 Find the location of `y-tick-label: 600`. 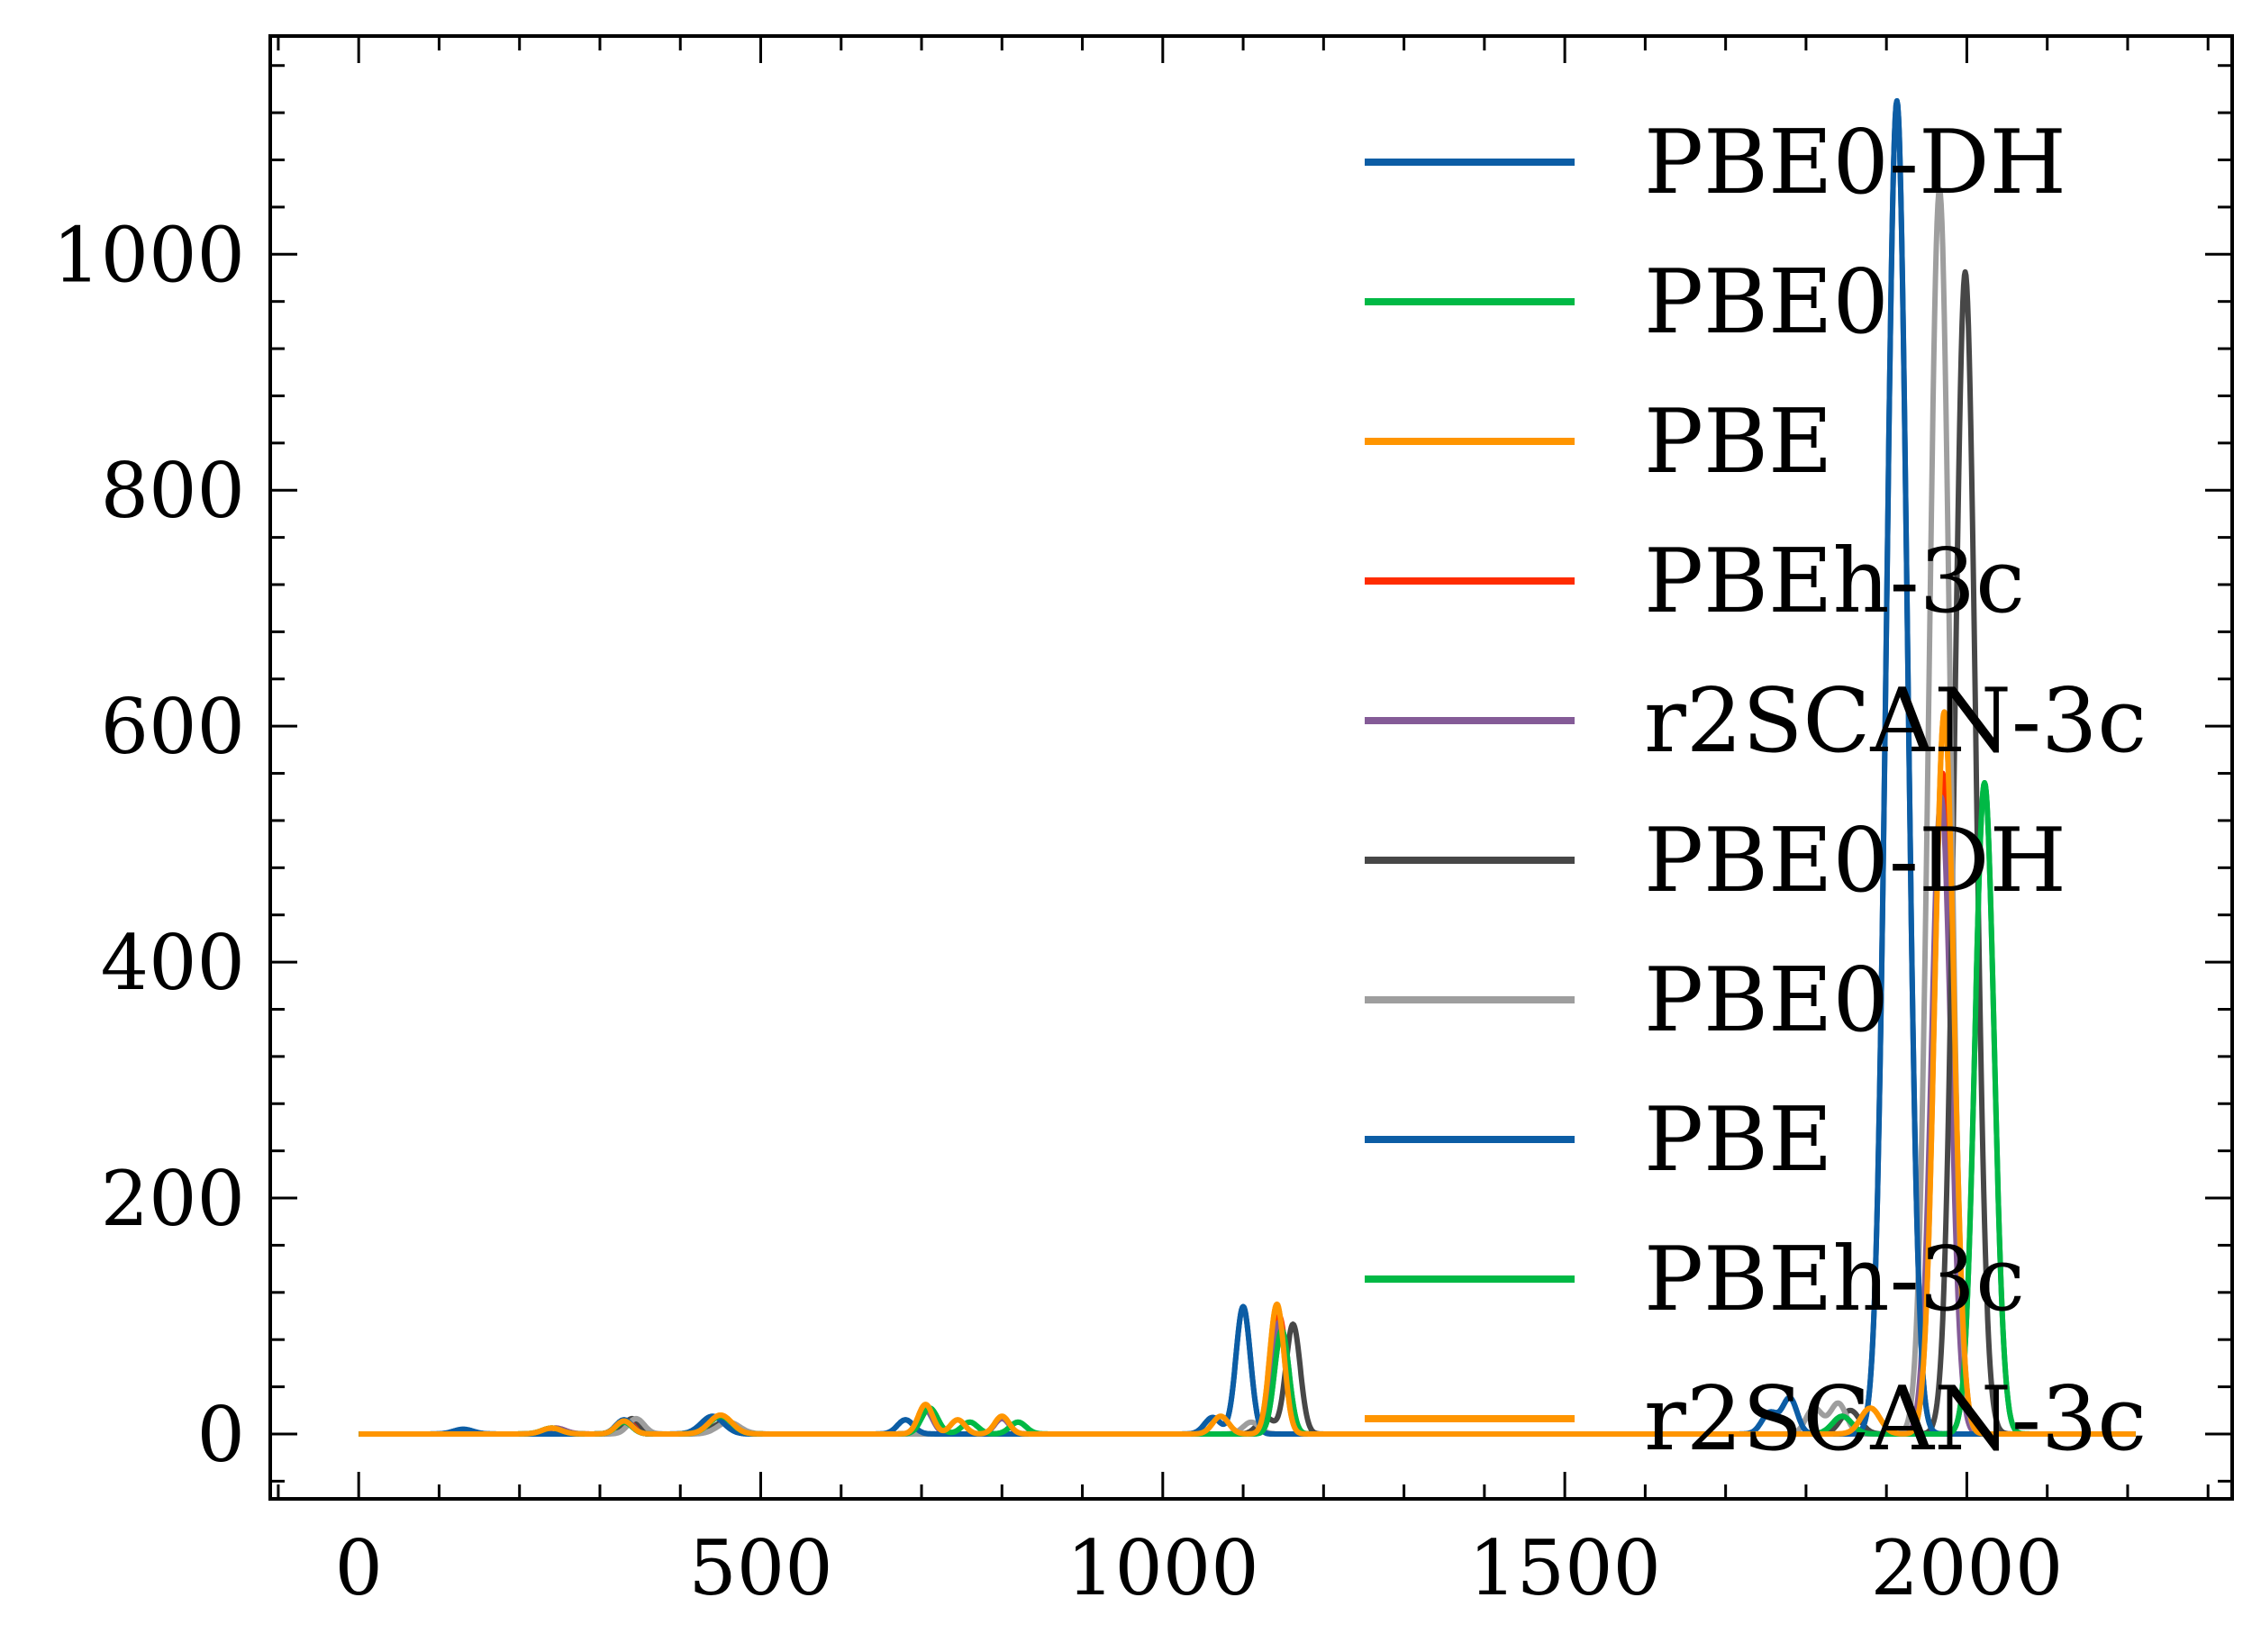

y-tick-label: 600 is located at coordinates (173, 727).